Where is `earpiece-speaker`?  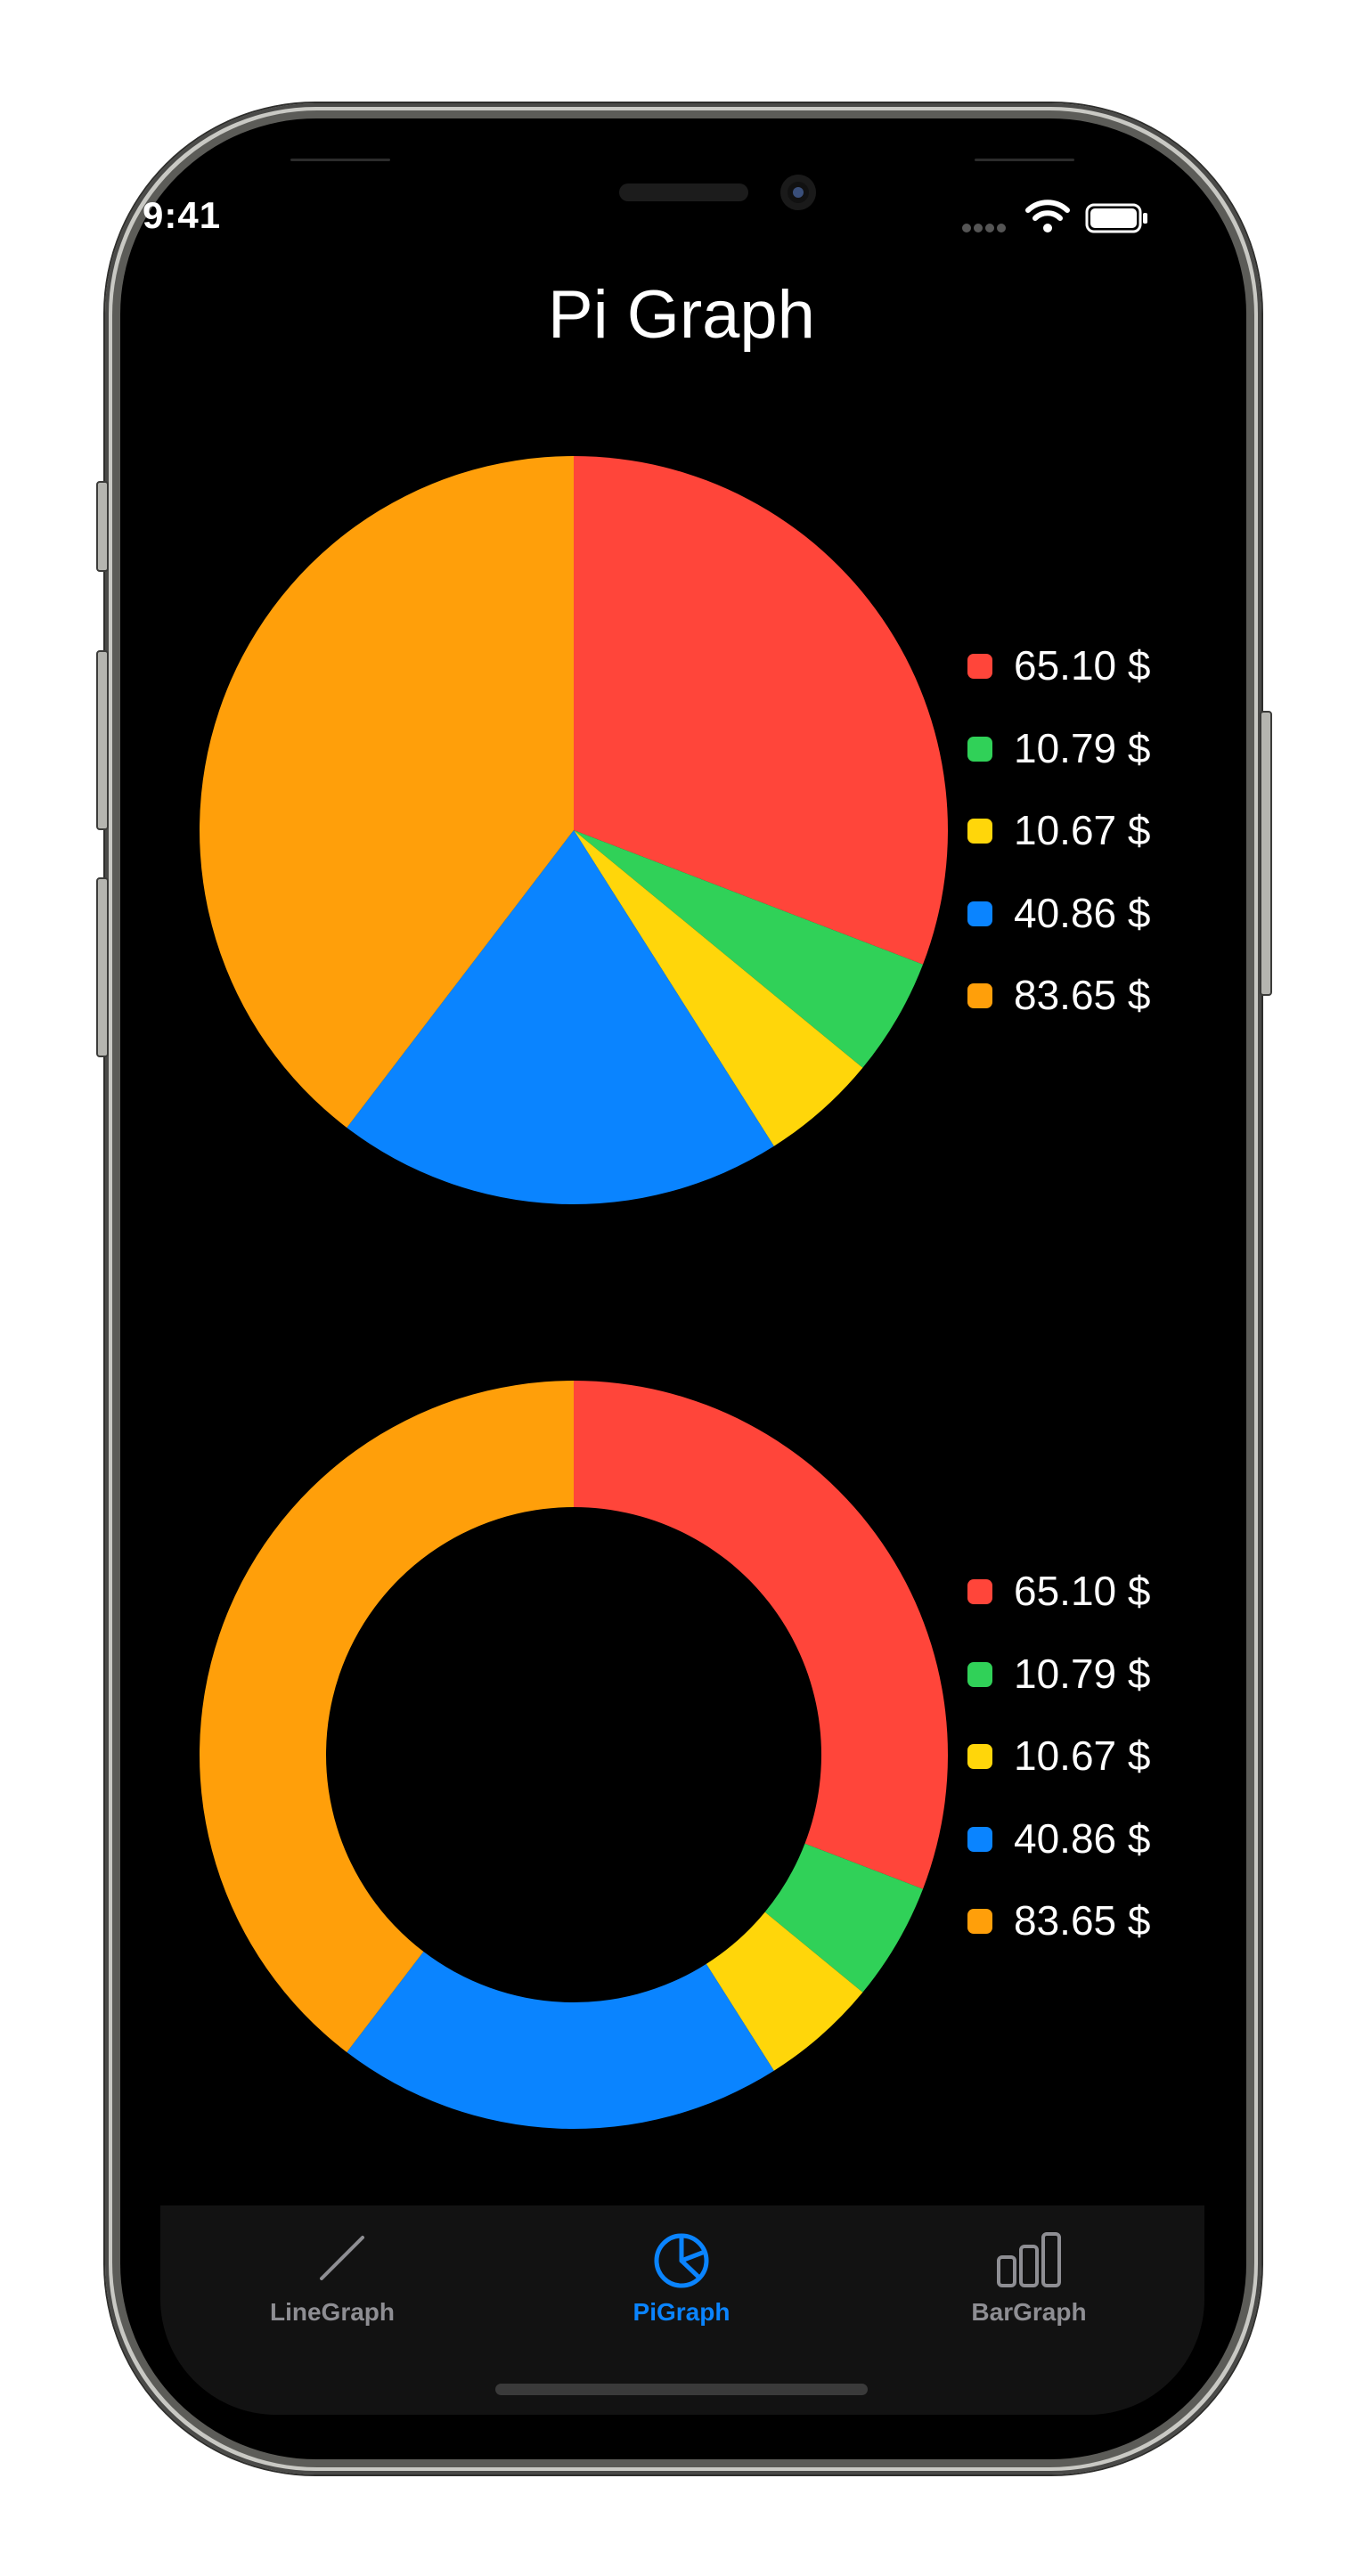
earpiece-speaker is located at coordinates (684, 192).